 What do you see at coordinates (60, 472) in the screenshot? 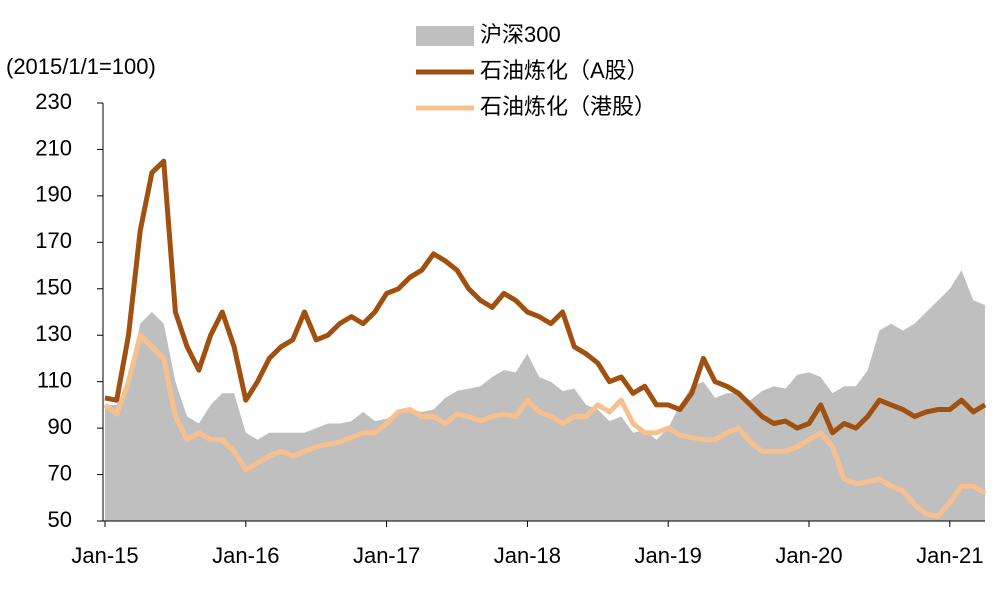
I see `y-tick-label: 70` at bounding box center [60, 472].